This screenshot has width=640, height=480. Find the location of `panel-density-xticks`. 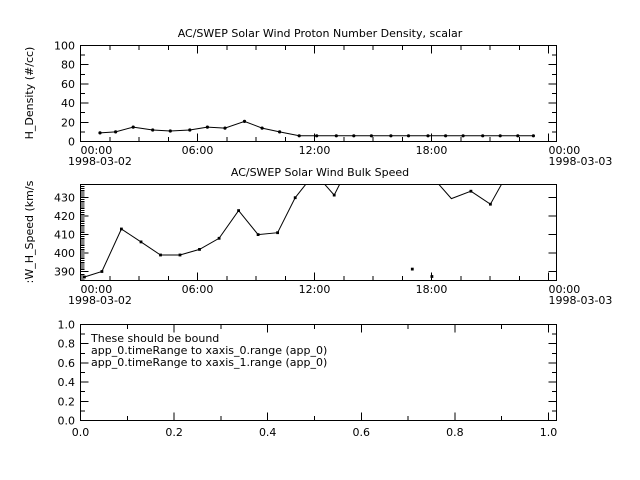

panel-density-xticks is located at coordinates (314, 93).